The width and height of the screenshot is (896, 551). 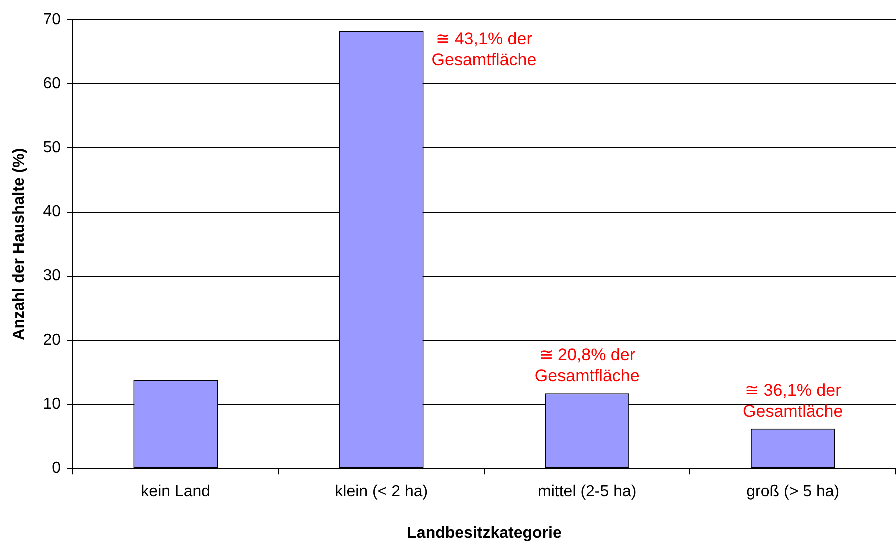 I want to click on y-tick-label: 30, so click(x=52, y=276).